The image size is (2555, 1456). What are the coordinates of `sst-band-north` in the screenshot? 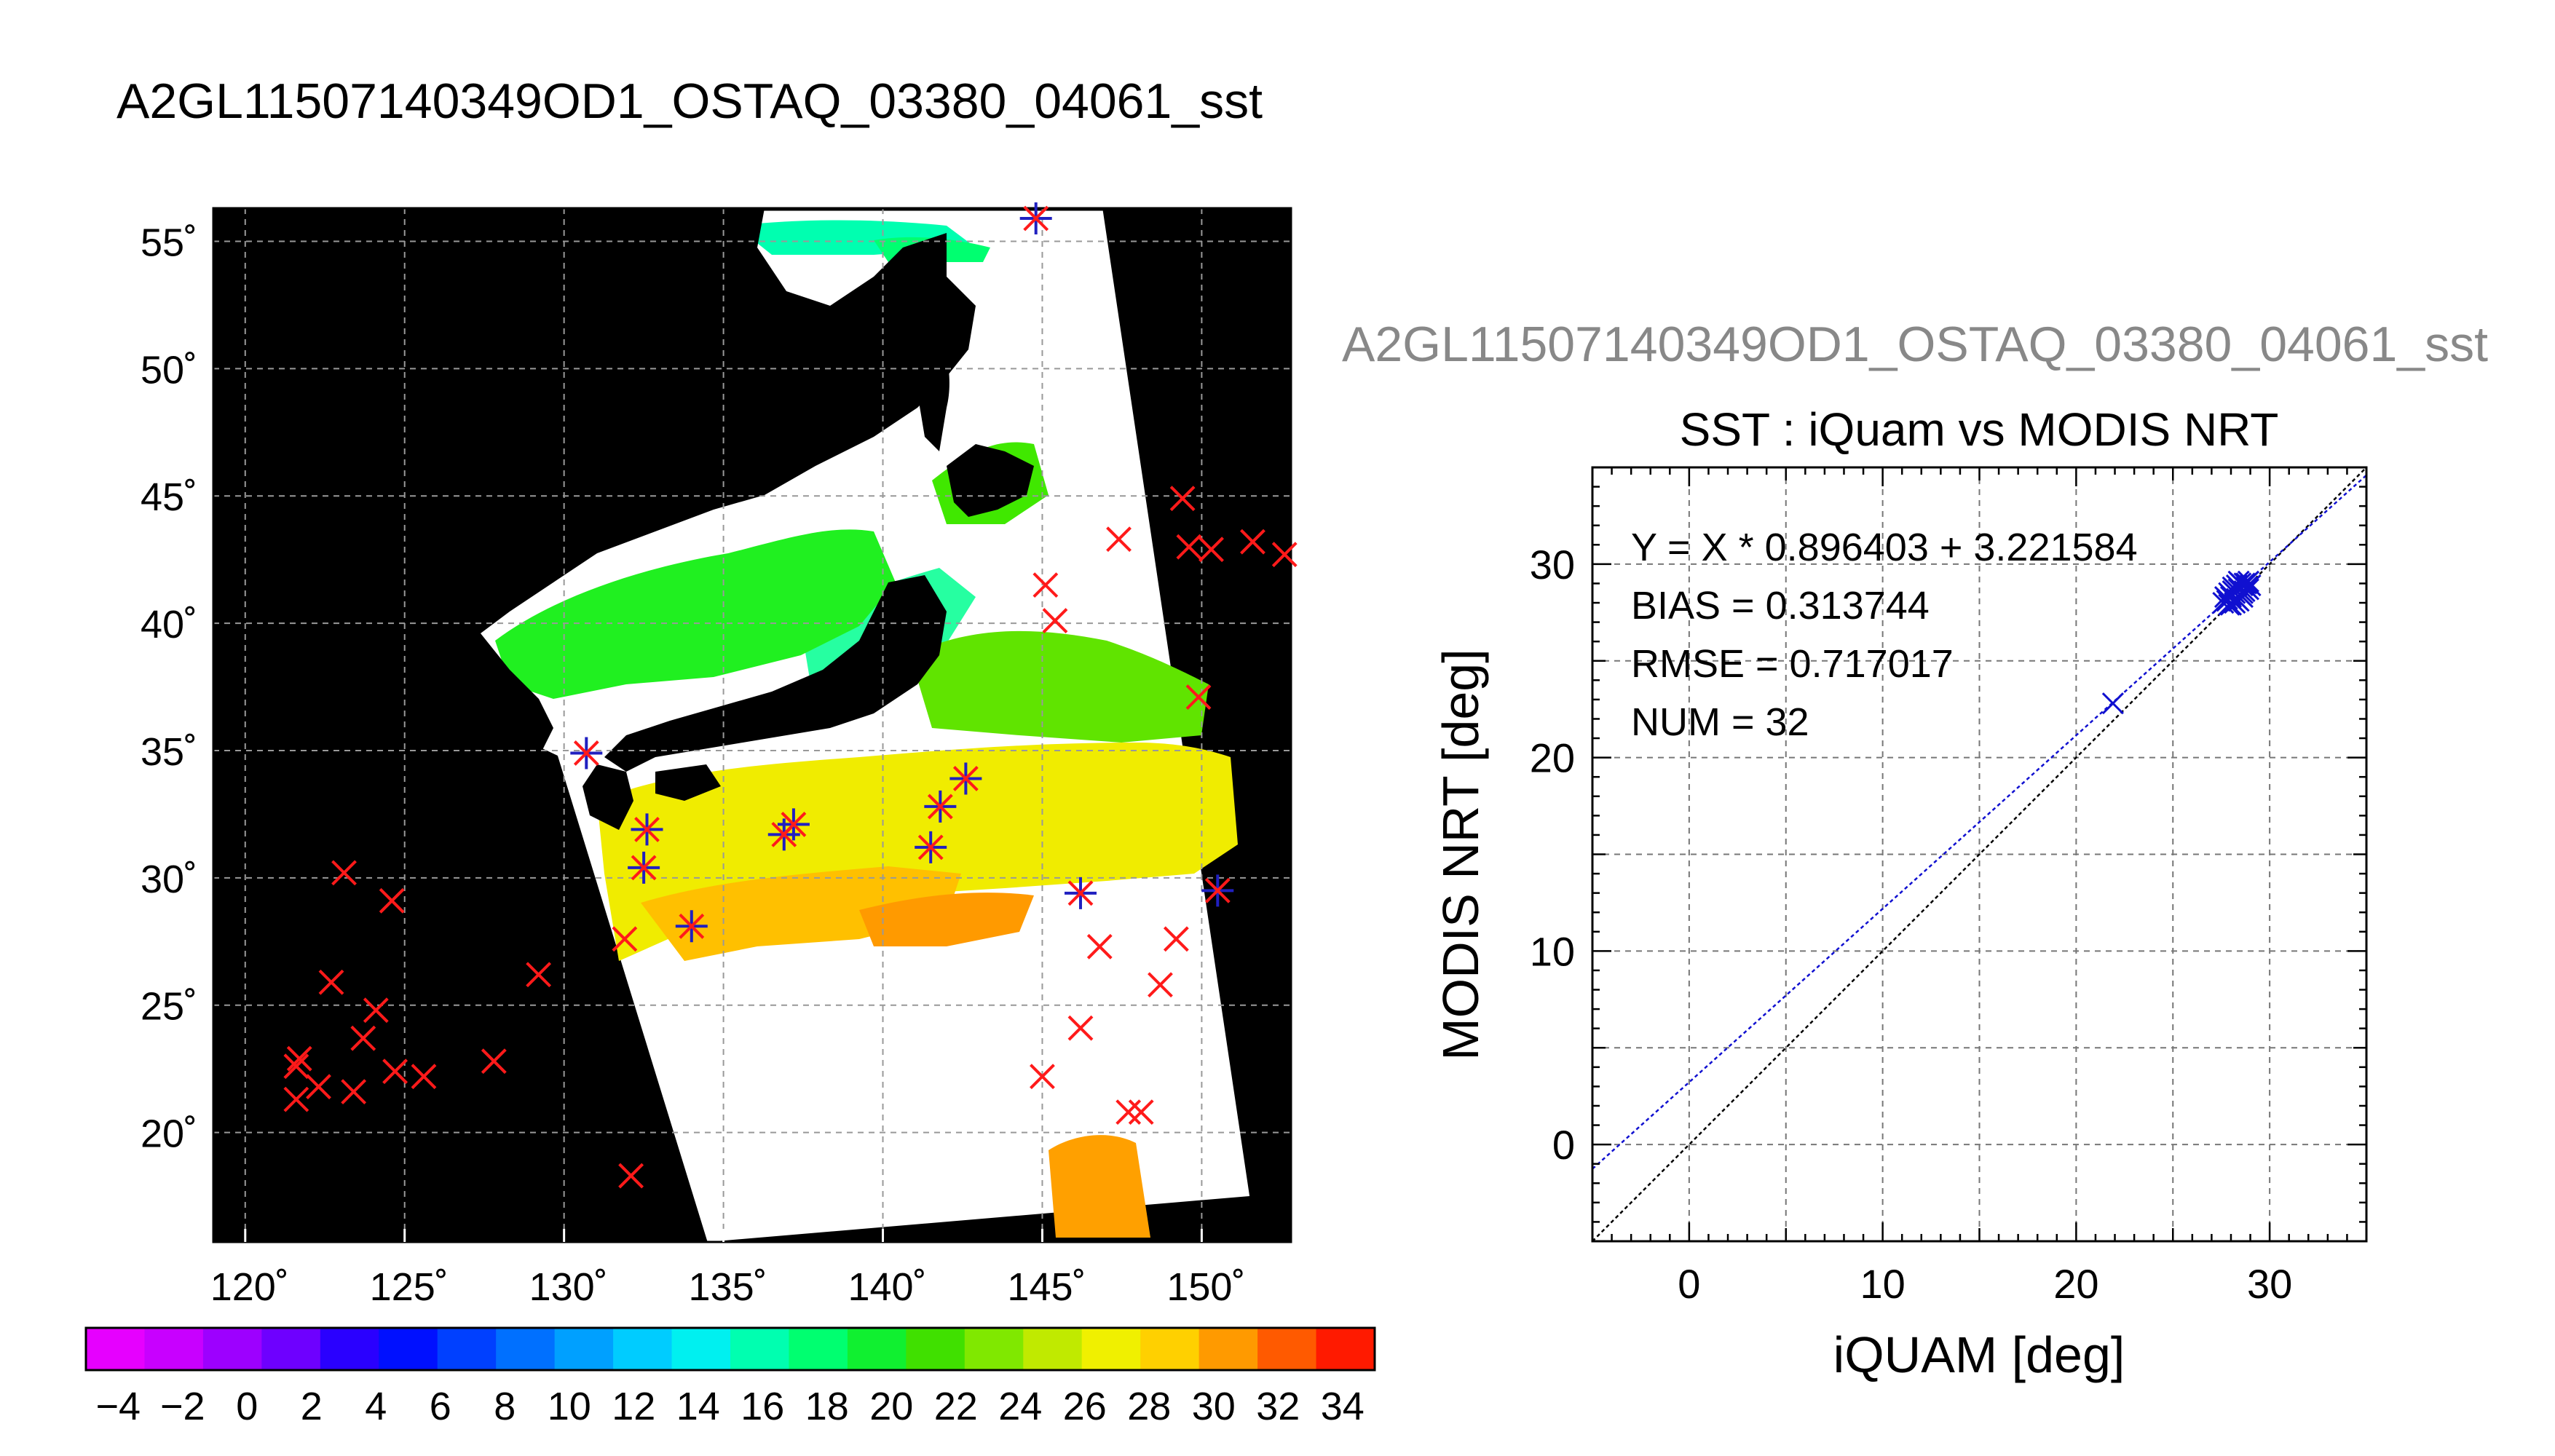 It's located at (695, 614).